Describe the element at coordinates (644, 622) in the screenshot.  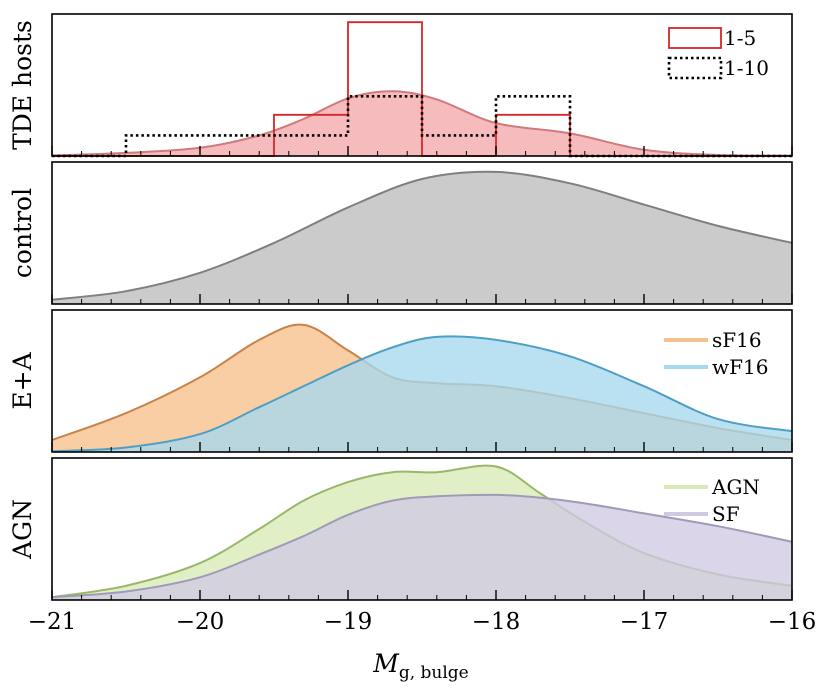
I see `x-tick-label: −17` at that location.